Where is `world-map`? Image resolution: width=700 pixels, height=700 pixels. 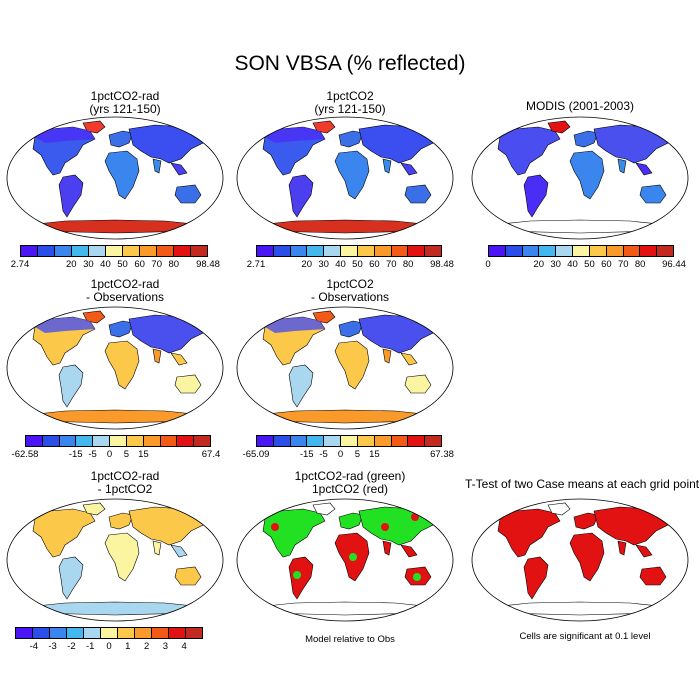
world-map is located at coordinates (580, 178).